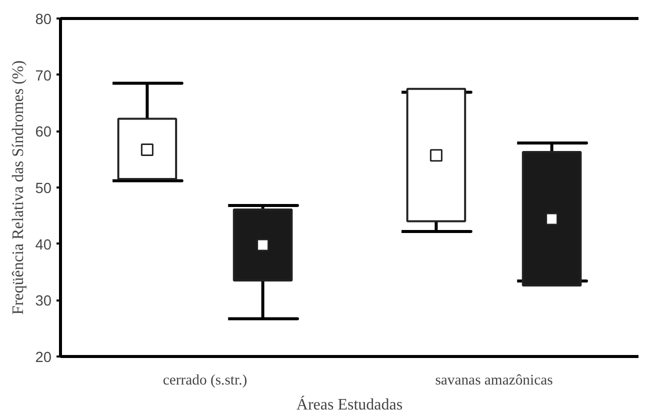  I want to click on y-tick-label: 30, so click(43, 302).